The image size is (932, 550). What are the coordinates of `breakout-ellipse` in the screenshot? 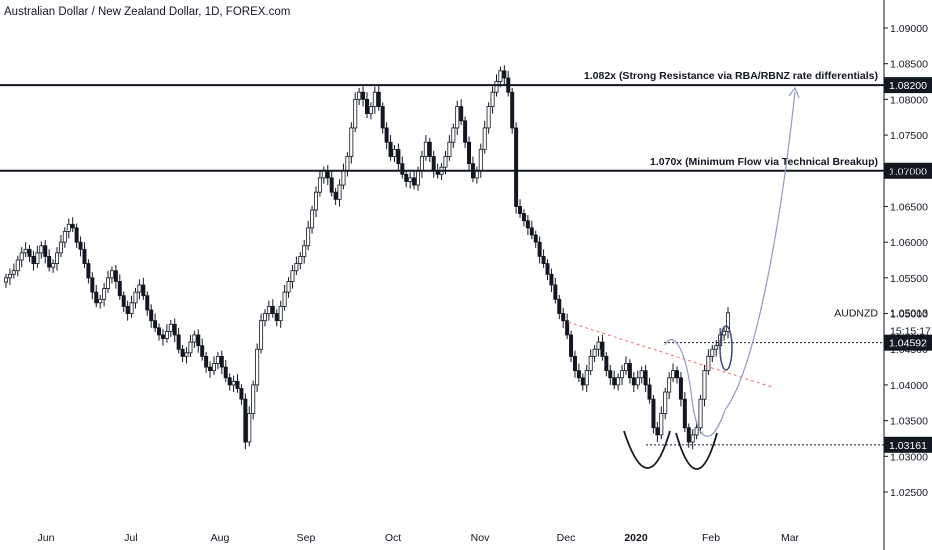 It's located at (726, 348).